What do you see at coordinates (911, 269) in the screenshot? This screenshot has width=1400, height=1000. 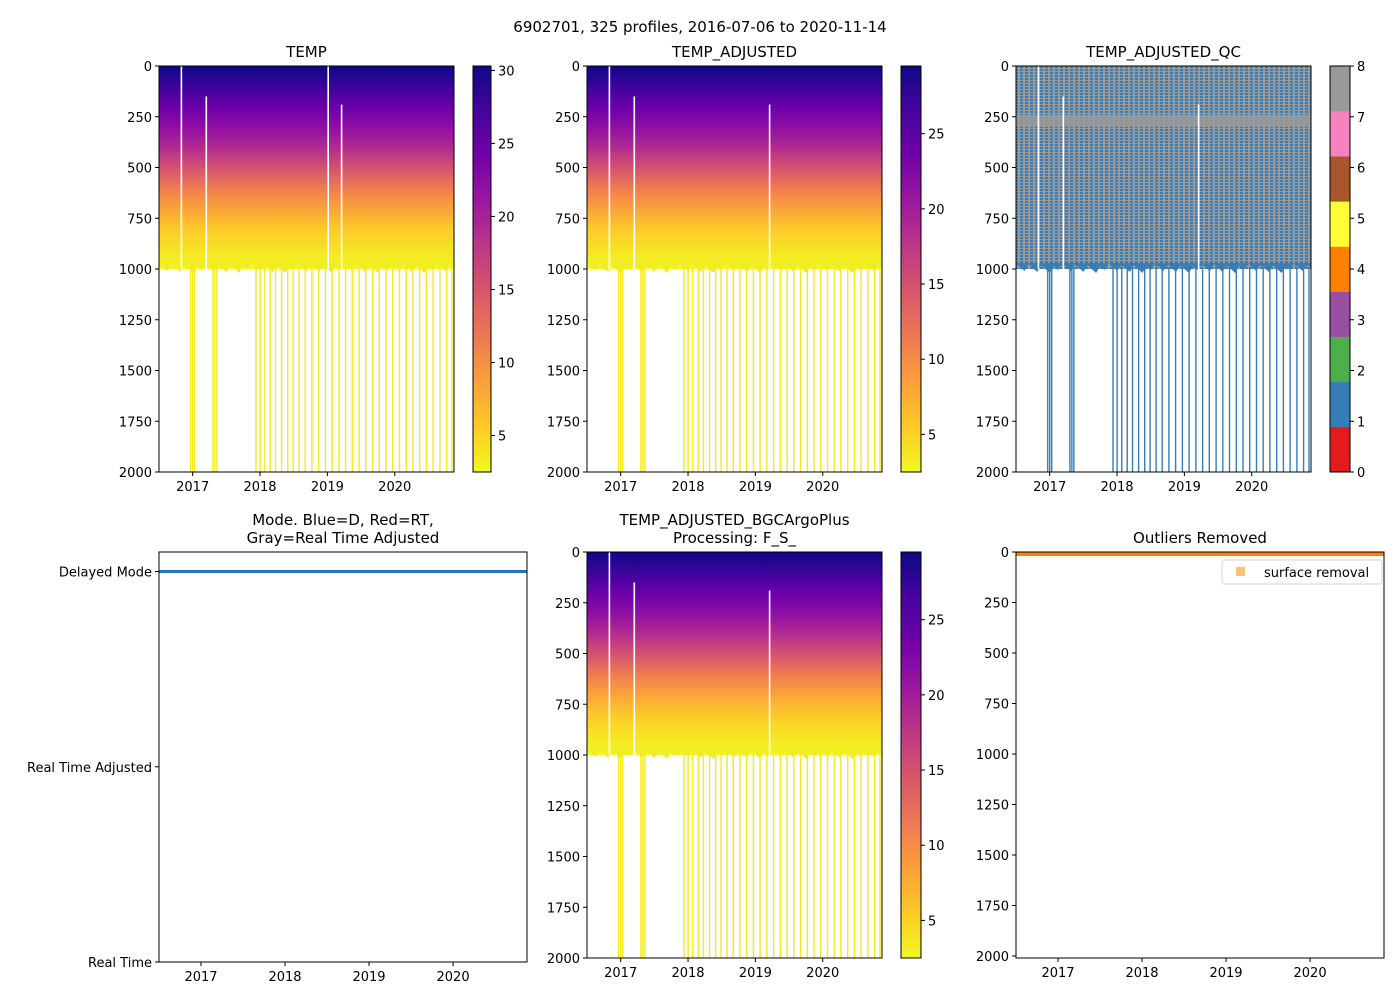 I see `colorbar-frame` at bounding box center [911, 269].